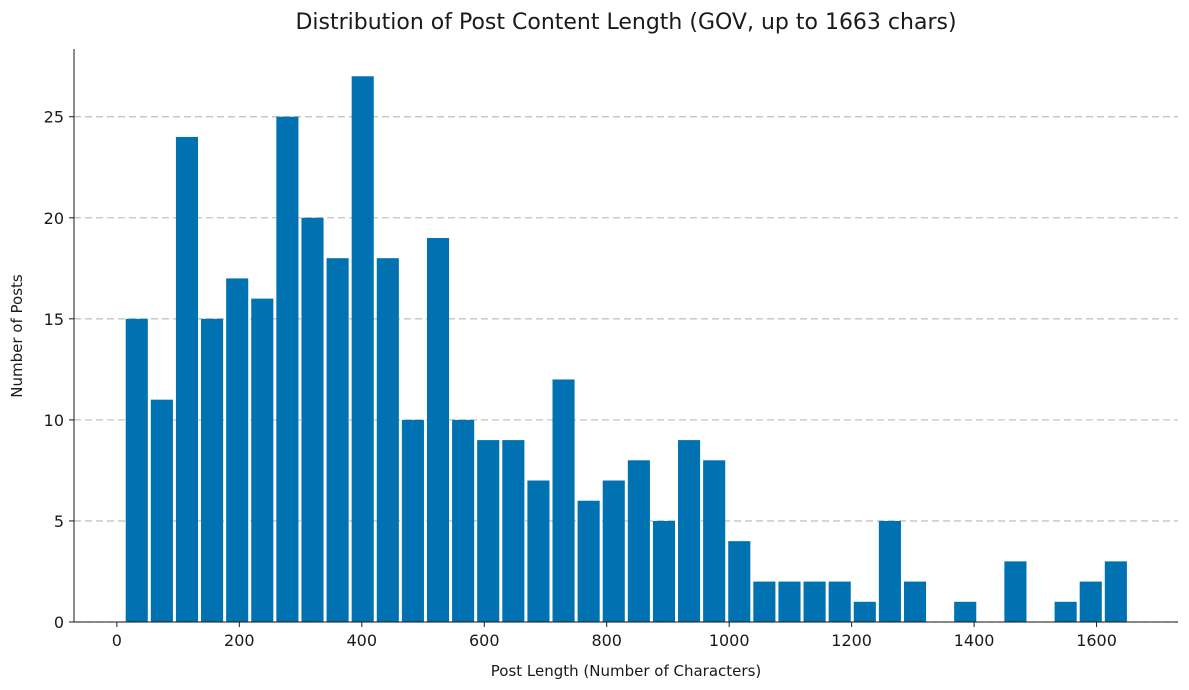 This screenshot has height=690, width=1189. What do you see at coordinates (54, 117) in the screenshot?
I see `y-tick-label: 25` at bounding box center [54, 117].